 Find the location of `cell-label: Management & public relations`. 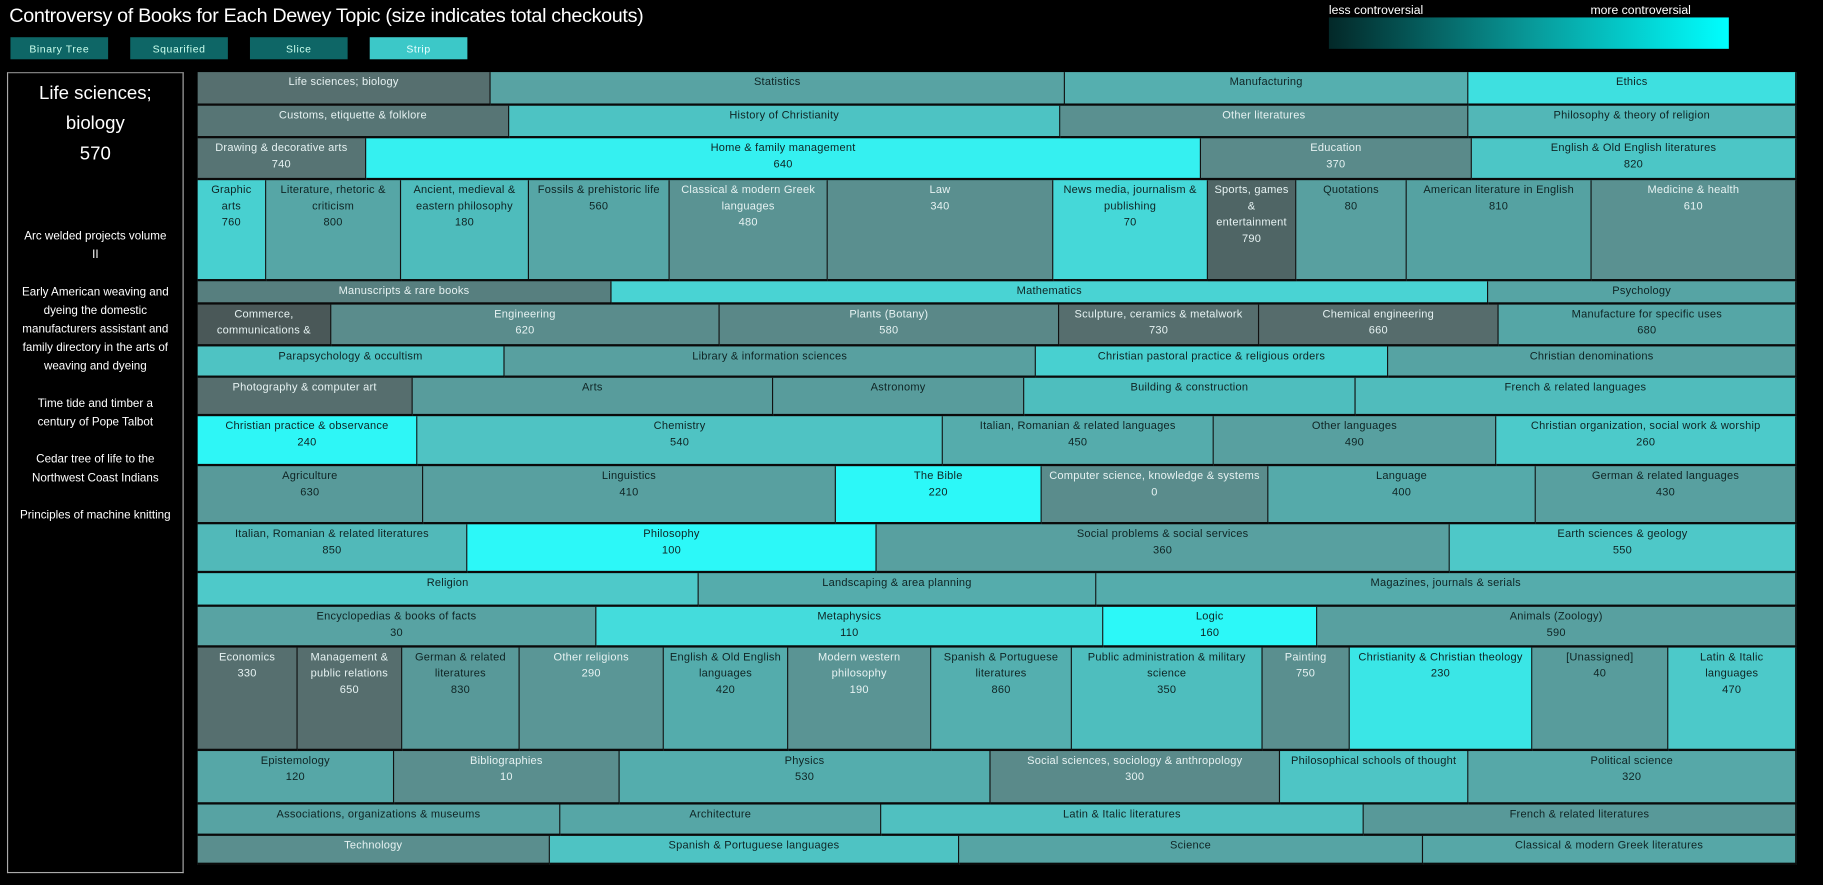

cell-label: Management & public relations is located at coordinates (349, 666).